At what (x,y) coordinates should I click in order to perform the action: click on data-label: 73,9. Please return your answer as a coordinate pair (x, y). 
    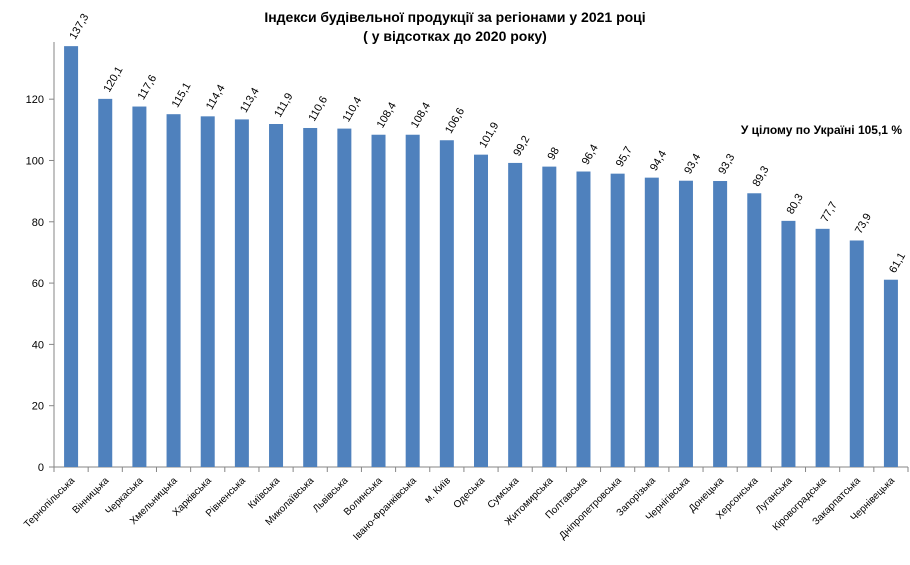
    Looking at the image, I should click on (863, 223).